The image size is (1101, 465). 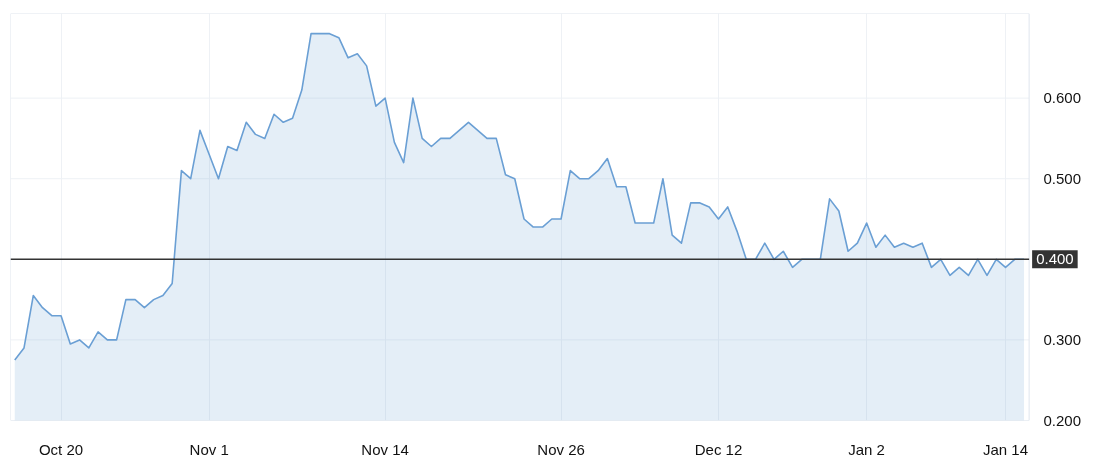 What do you see at coordinates (718, 449) in the screenshot?
I see `x-tick-label: Dec 12` at bounding box center [718, 449].